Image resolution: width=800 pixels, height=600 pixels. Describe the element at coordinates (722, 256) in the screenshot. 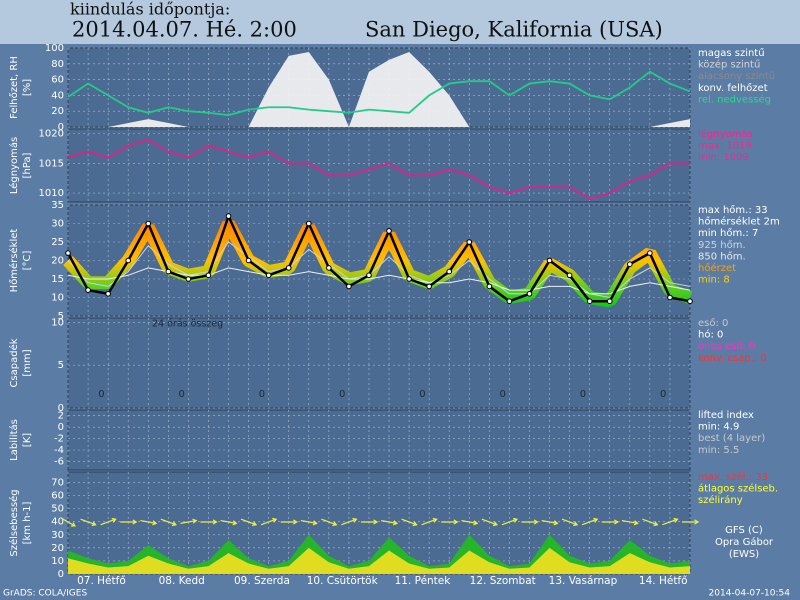

I see `legend-entry: 850 hőm.` at that location.